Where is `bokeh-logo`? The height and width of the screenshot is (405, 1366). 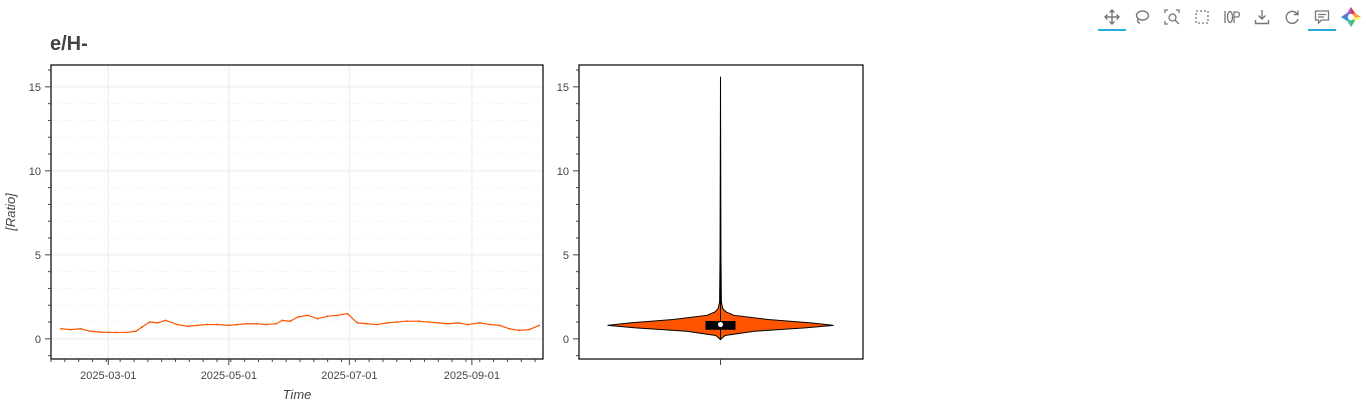 bokeh-logo is located at coordinates (1351, 17).